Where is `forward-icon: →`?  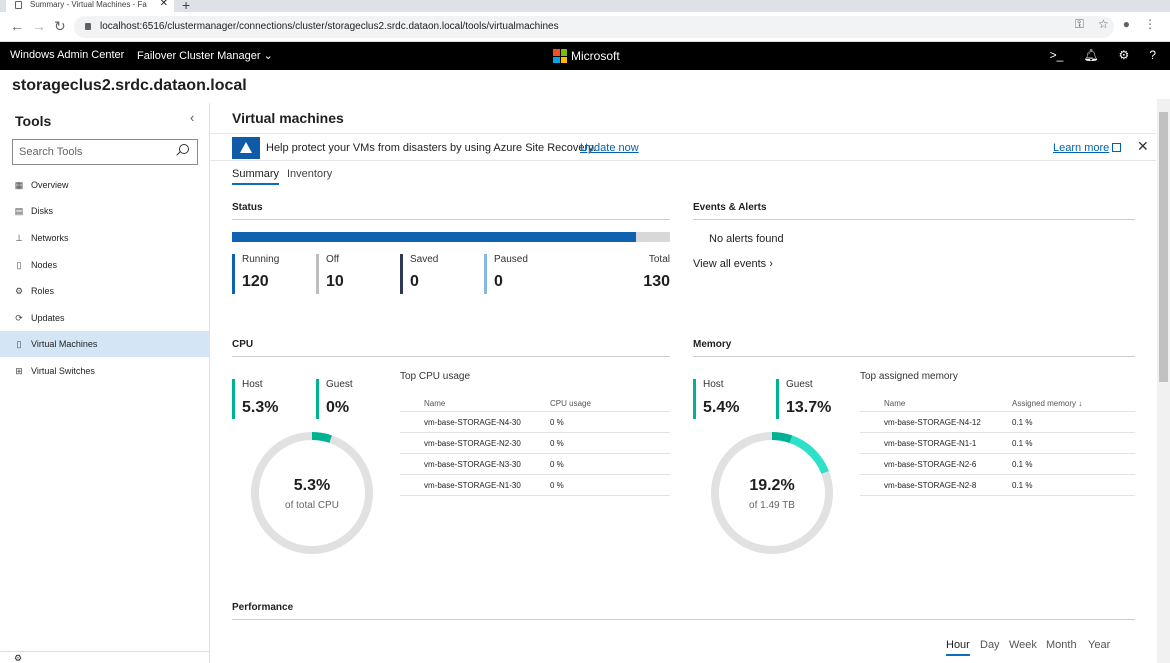
forward-icon: → is located at coordinates (39, 26).